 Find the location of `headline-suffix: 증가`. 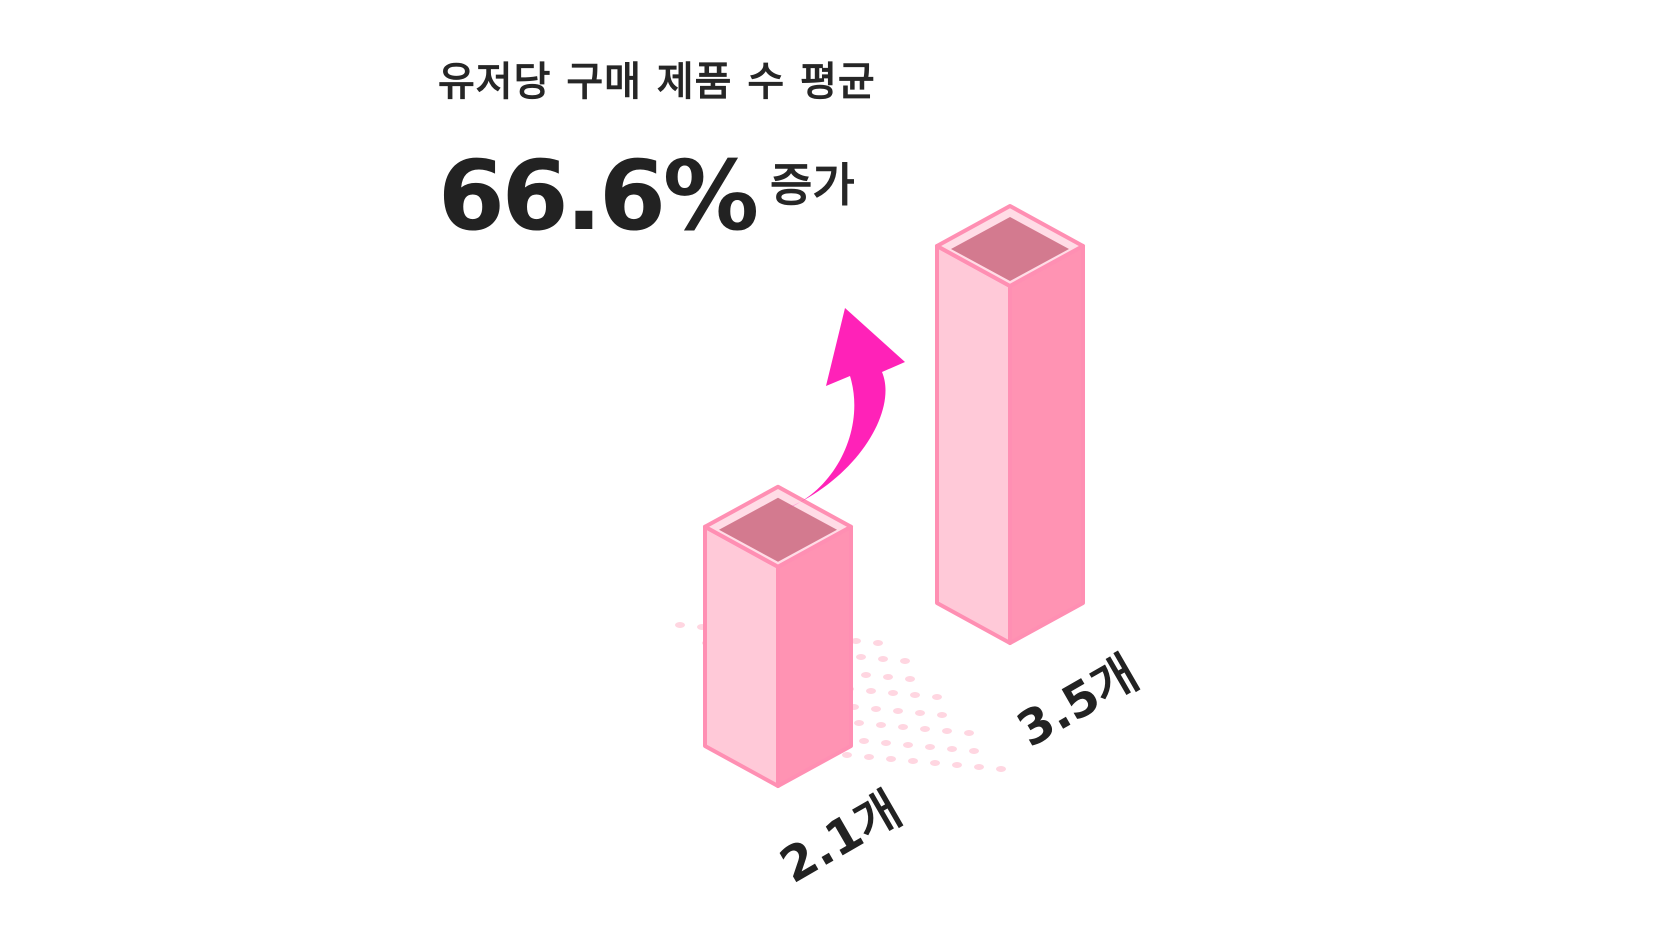

headline-suffix: 증가 is located at coordinates (812, 185).